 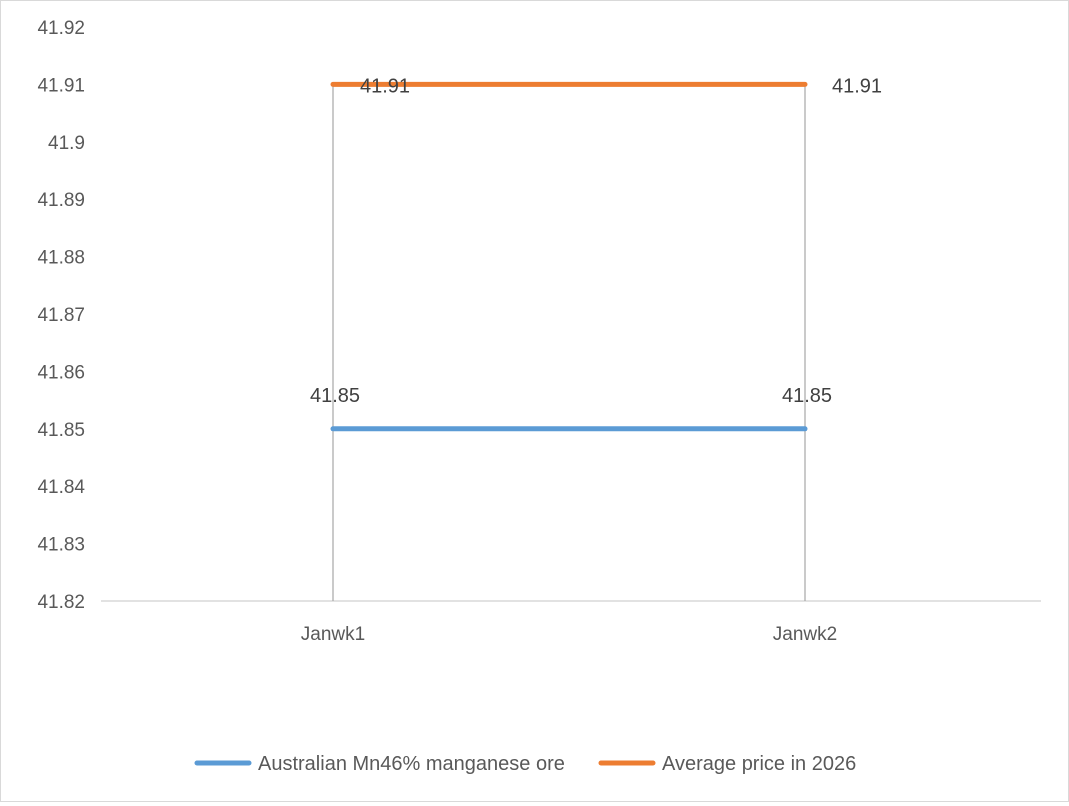 I want to click on y-tick-label: 41.86, so click(x=61, y=372).